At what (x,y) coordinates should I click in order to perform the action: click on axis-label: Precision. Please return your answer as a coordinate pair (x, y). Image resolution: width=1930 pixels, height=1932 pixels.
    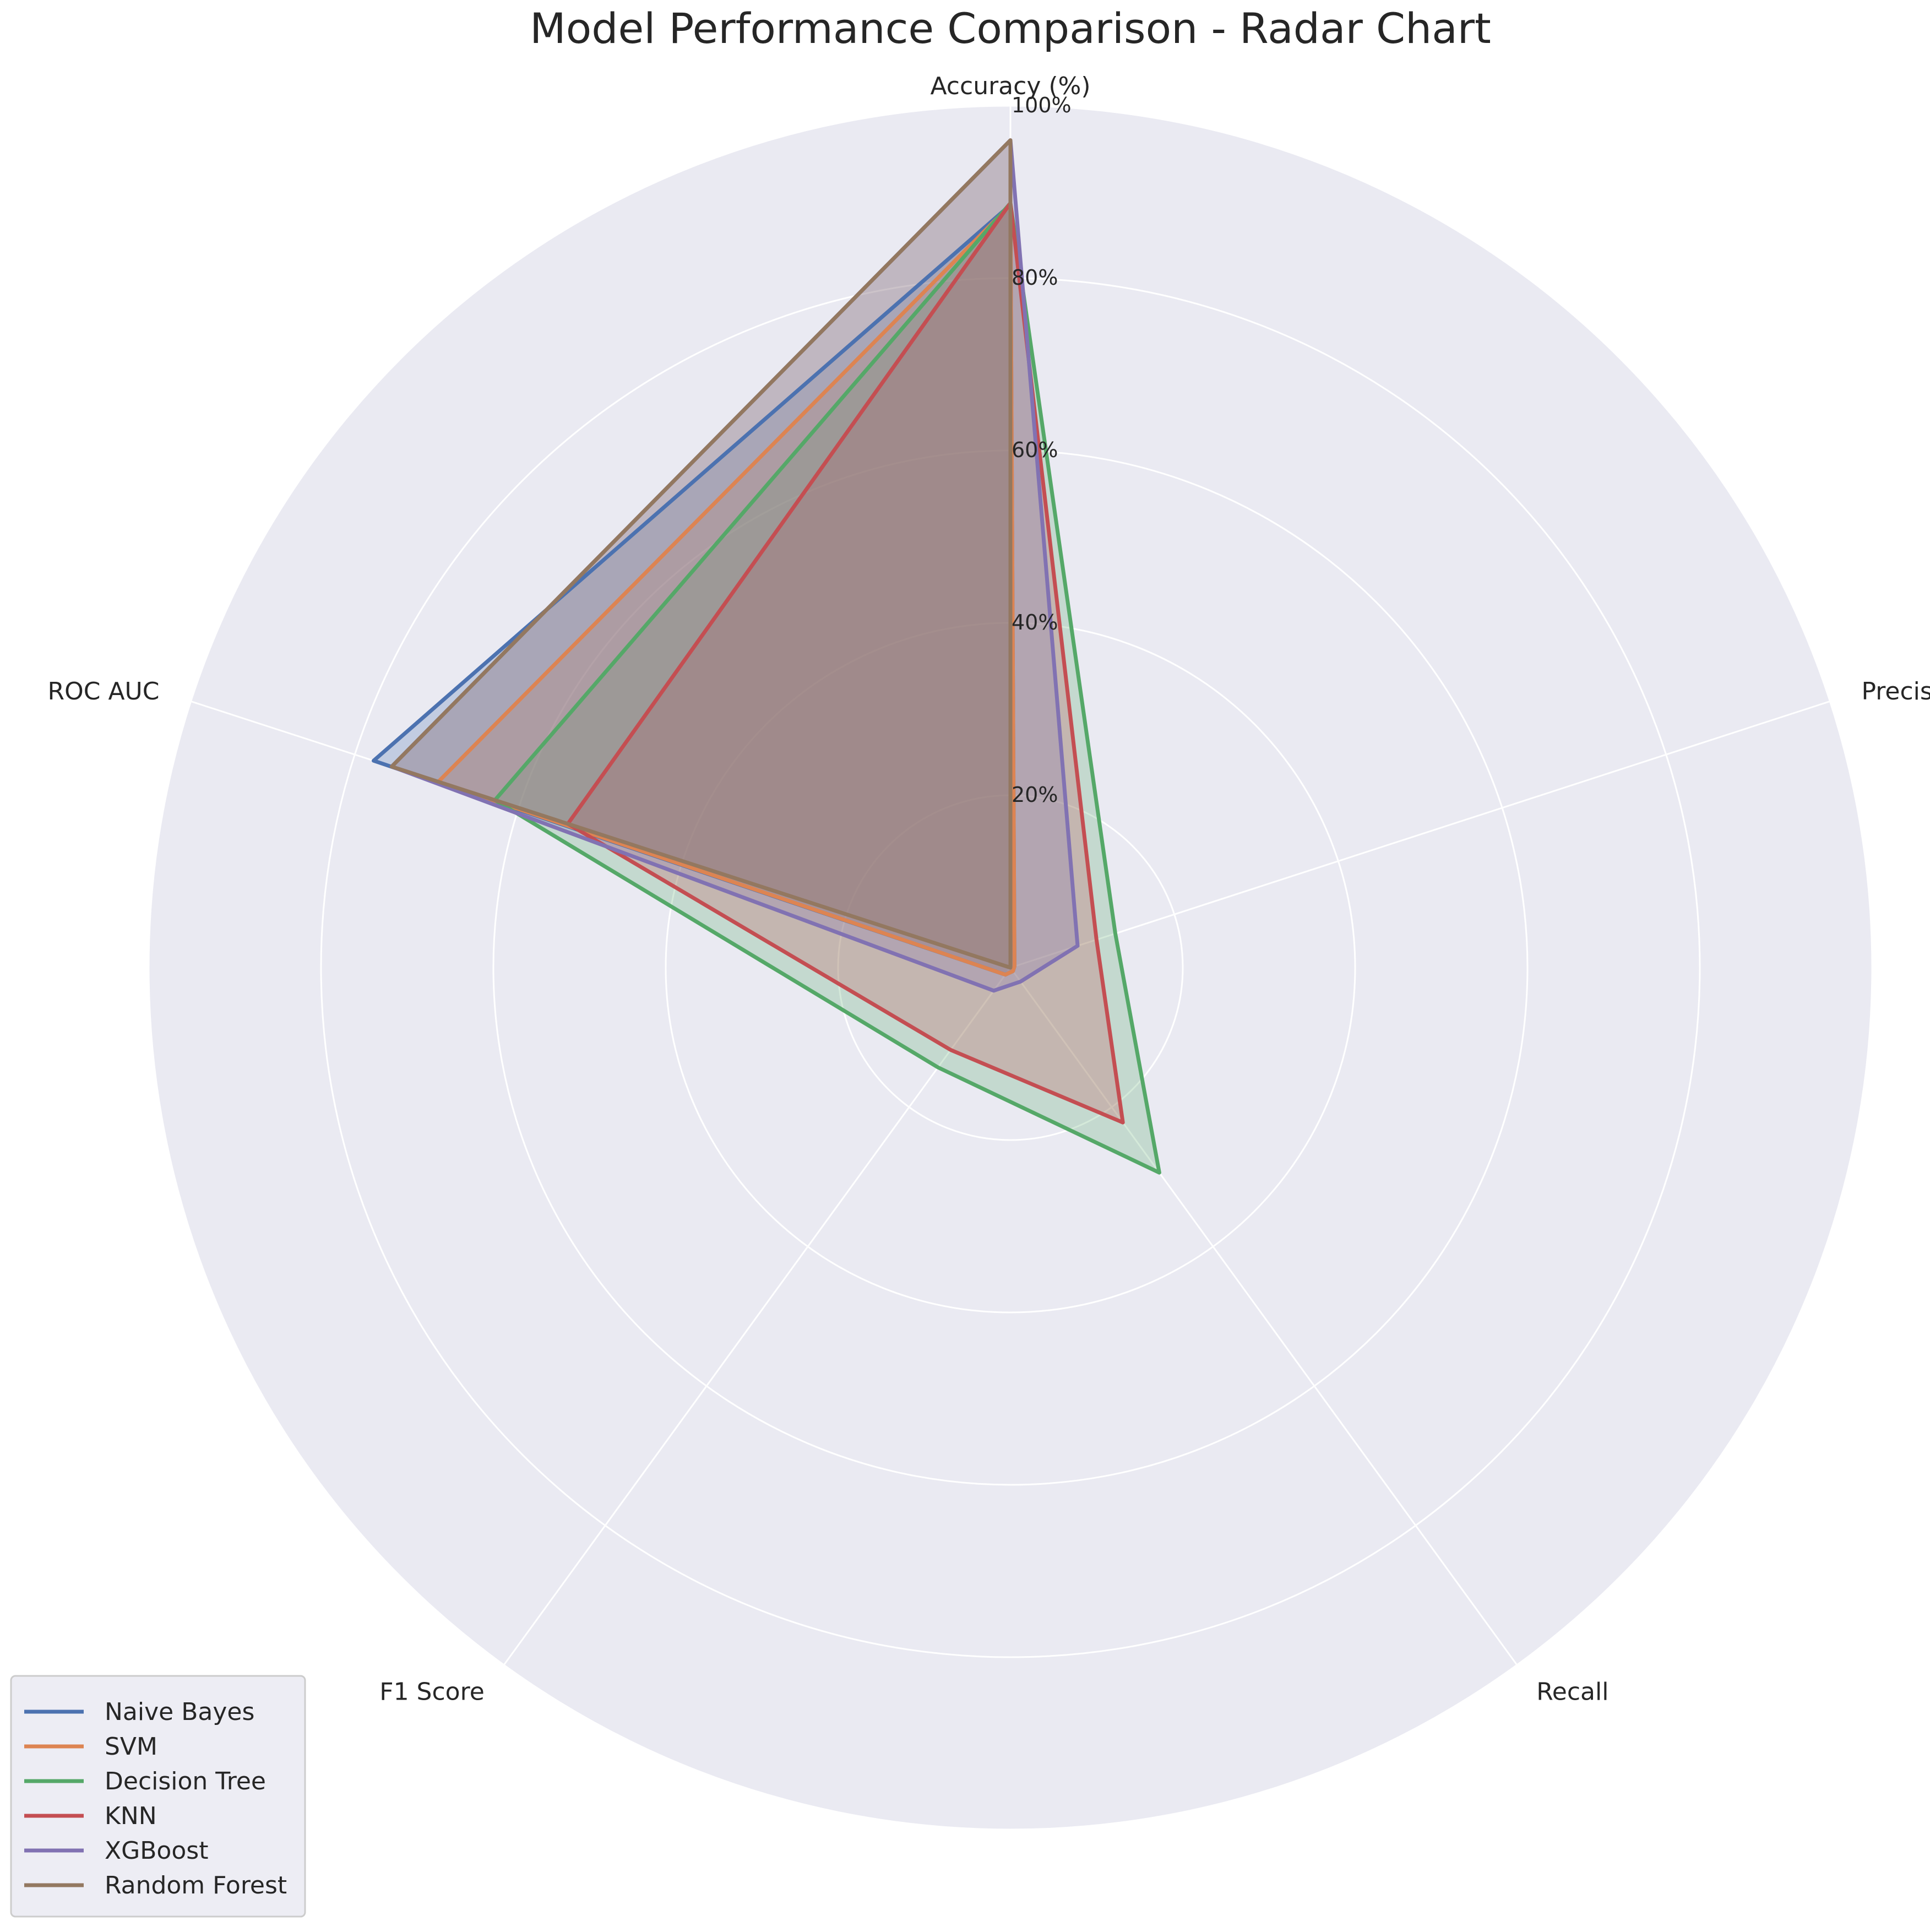
    Looking at the image, I should click on (1896, 691).